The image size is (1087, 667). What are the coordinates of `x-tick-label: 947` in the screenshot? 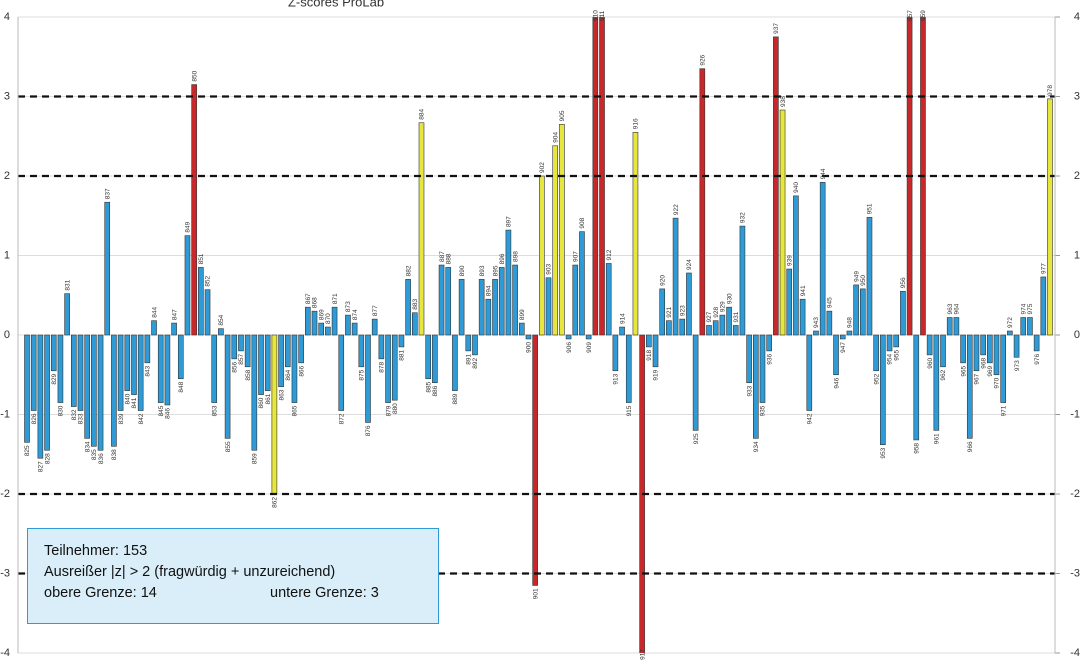 It's located at (843, 347).